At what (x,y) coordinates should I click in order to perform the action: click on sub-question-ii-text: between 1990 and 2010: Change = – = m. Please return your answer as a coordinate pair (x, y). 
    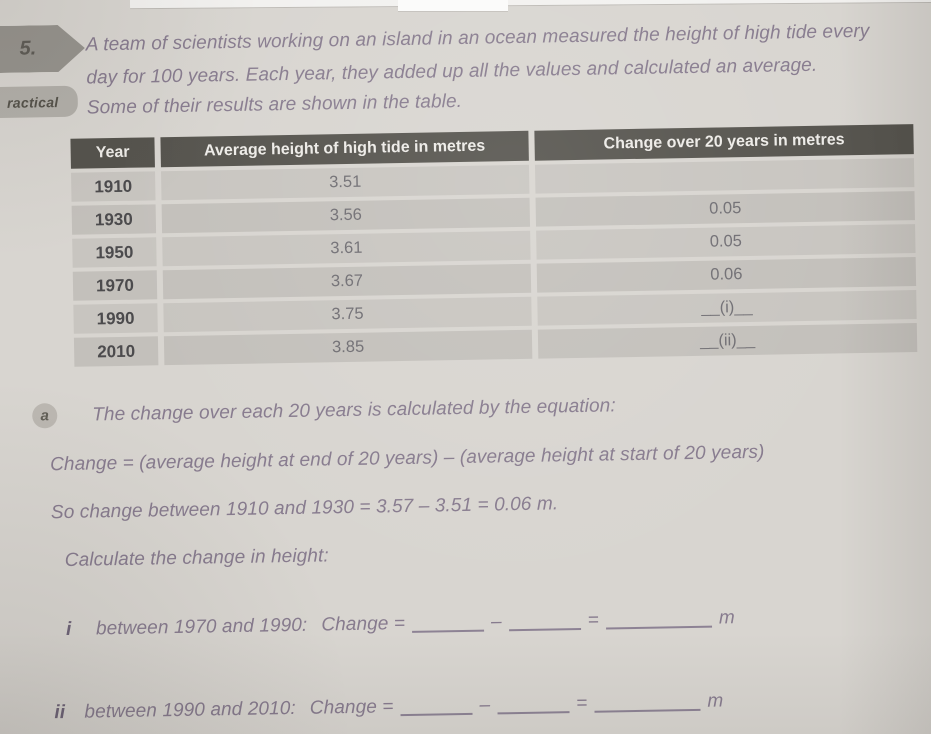
    Looking at the image, I should click on (403, 706).